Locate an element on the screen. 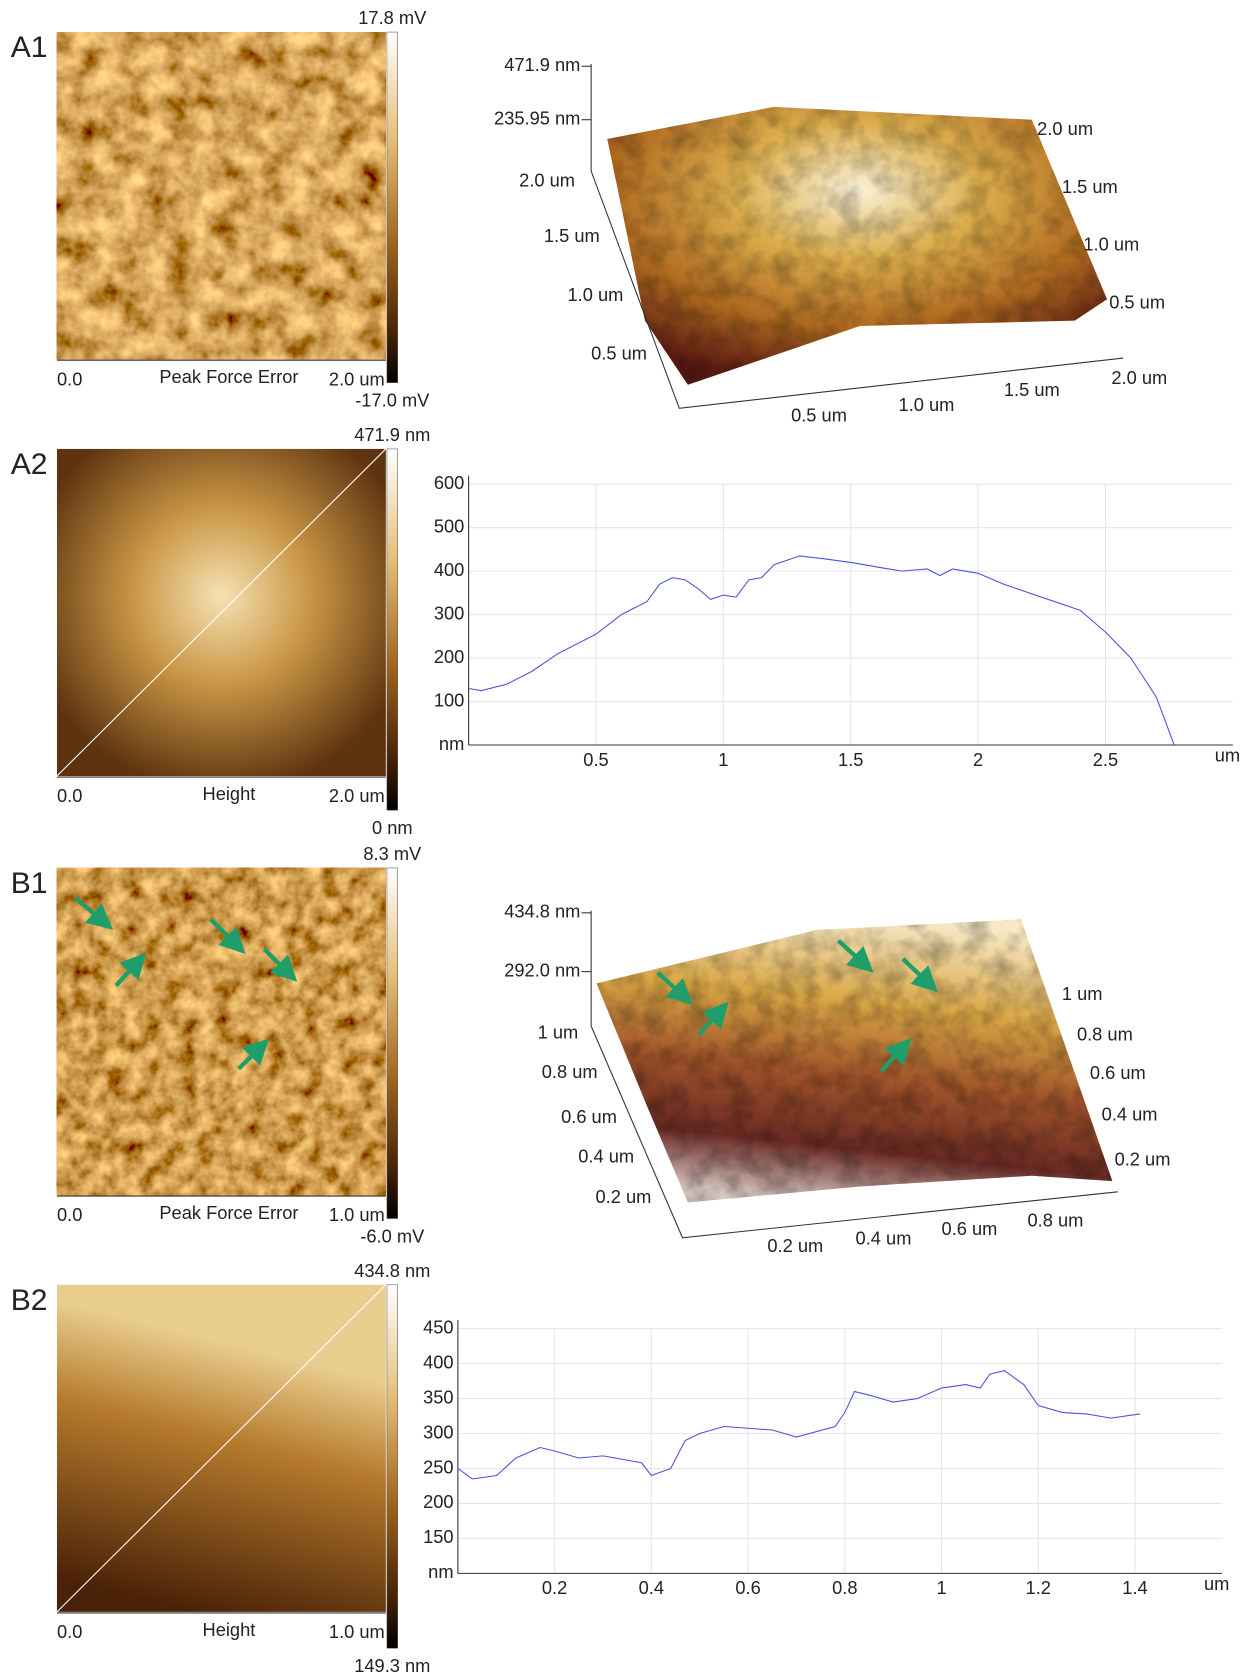  scale-max: 17.8 mV is located at coordinates (392, 18).